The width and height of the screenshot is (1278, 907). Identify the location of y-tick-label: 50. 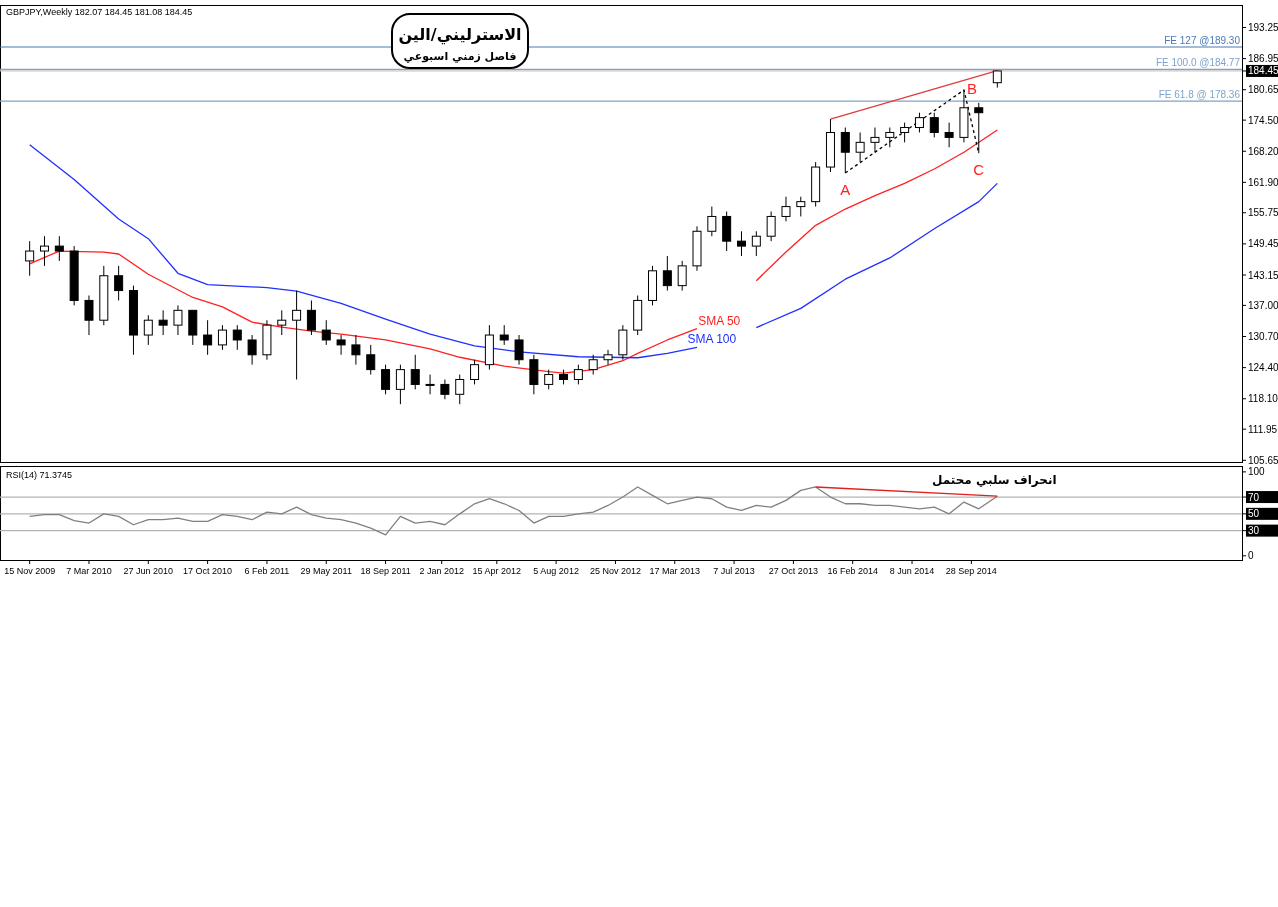
(1254, 514).